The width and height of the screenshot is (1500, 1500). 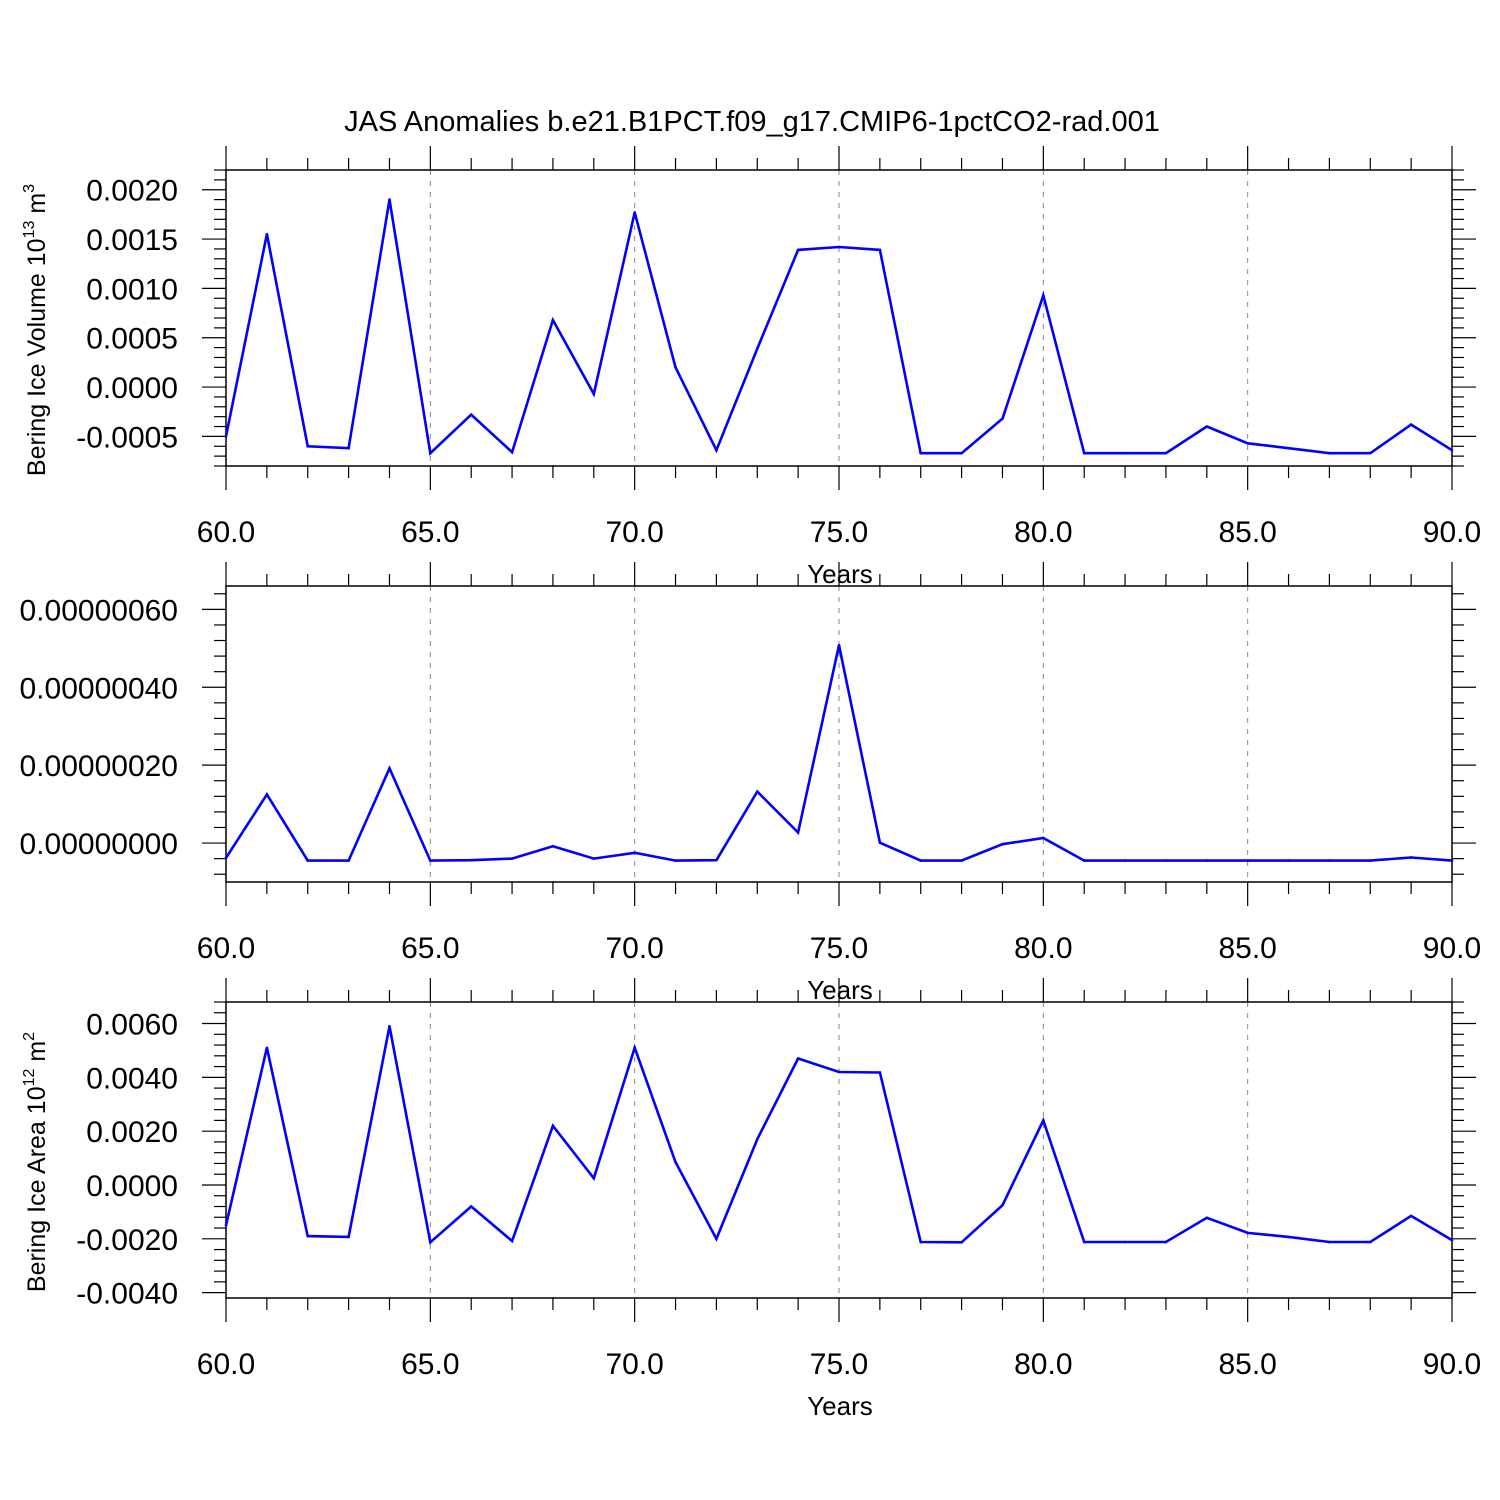 I want to click on y-tick-label: 0.0000, so click(x=132, y=388).